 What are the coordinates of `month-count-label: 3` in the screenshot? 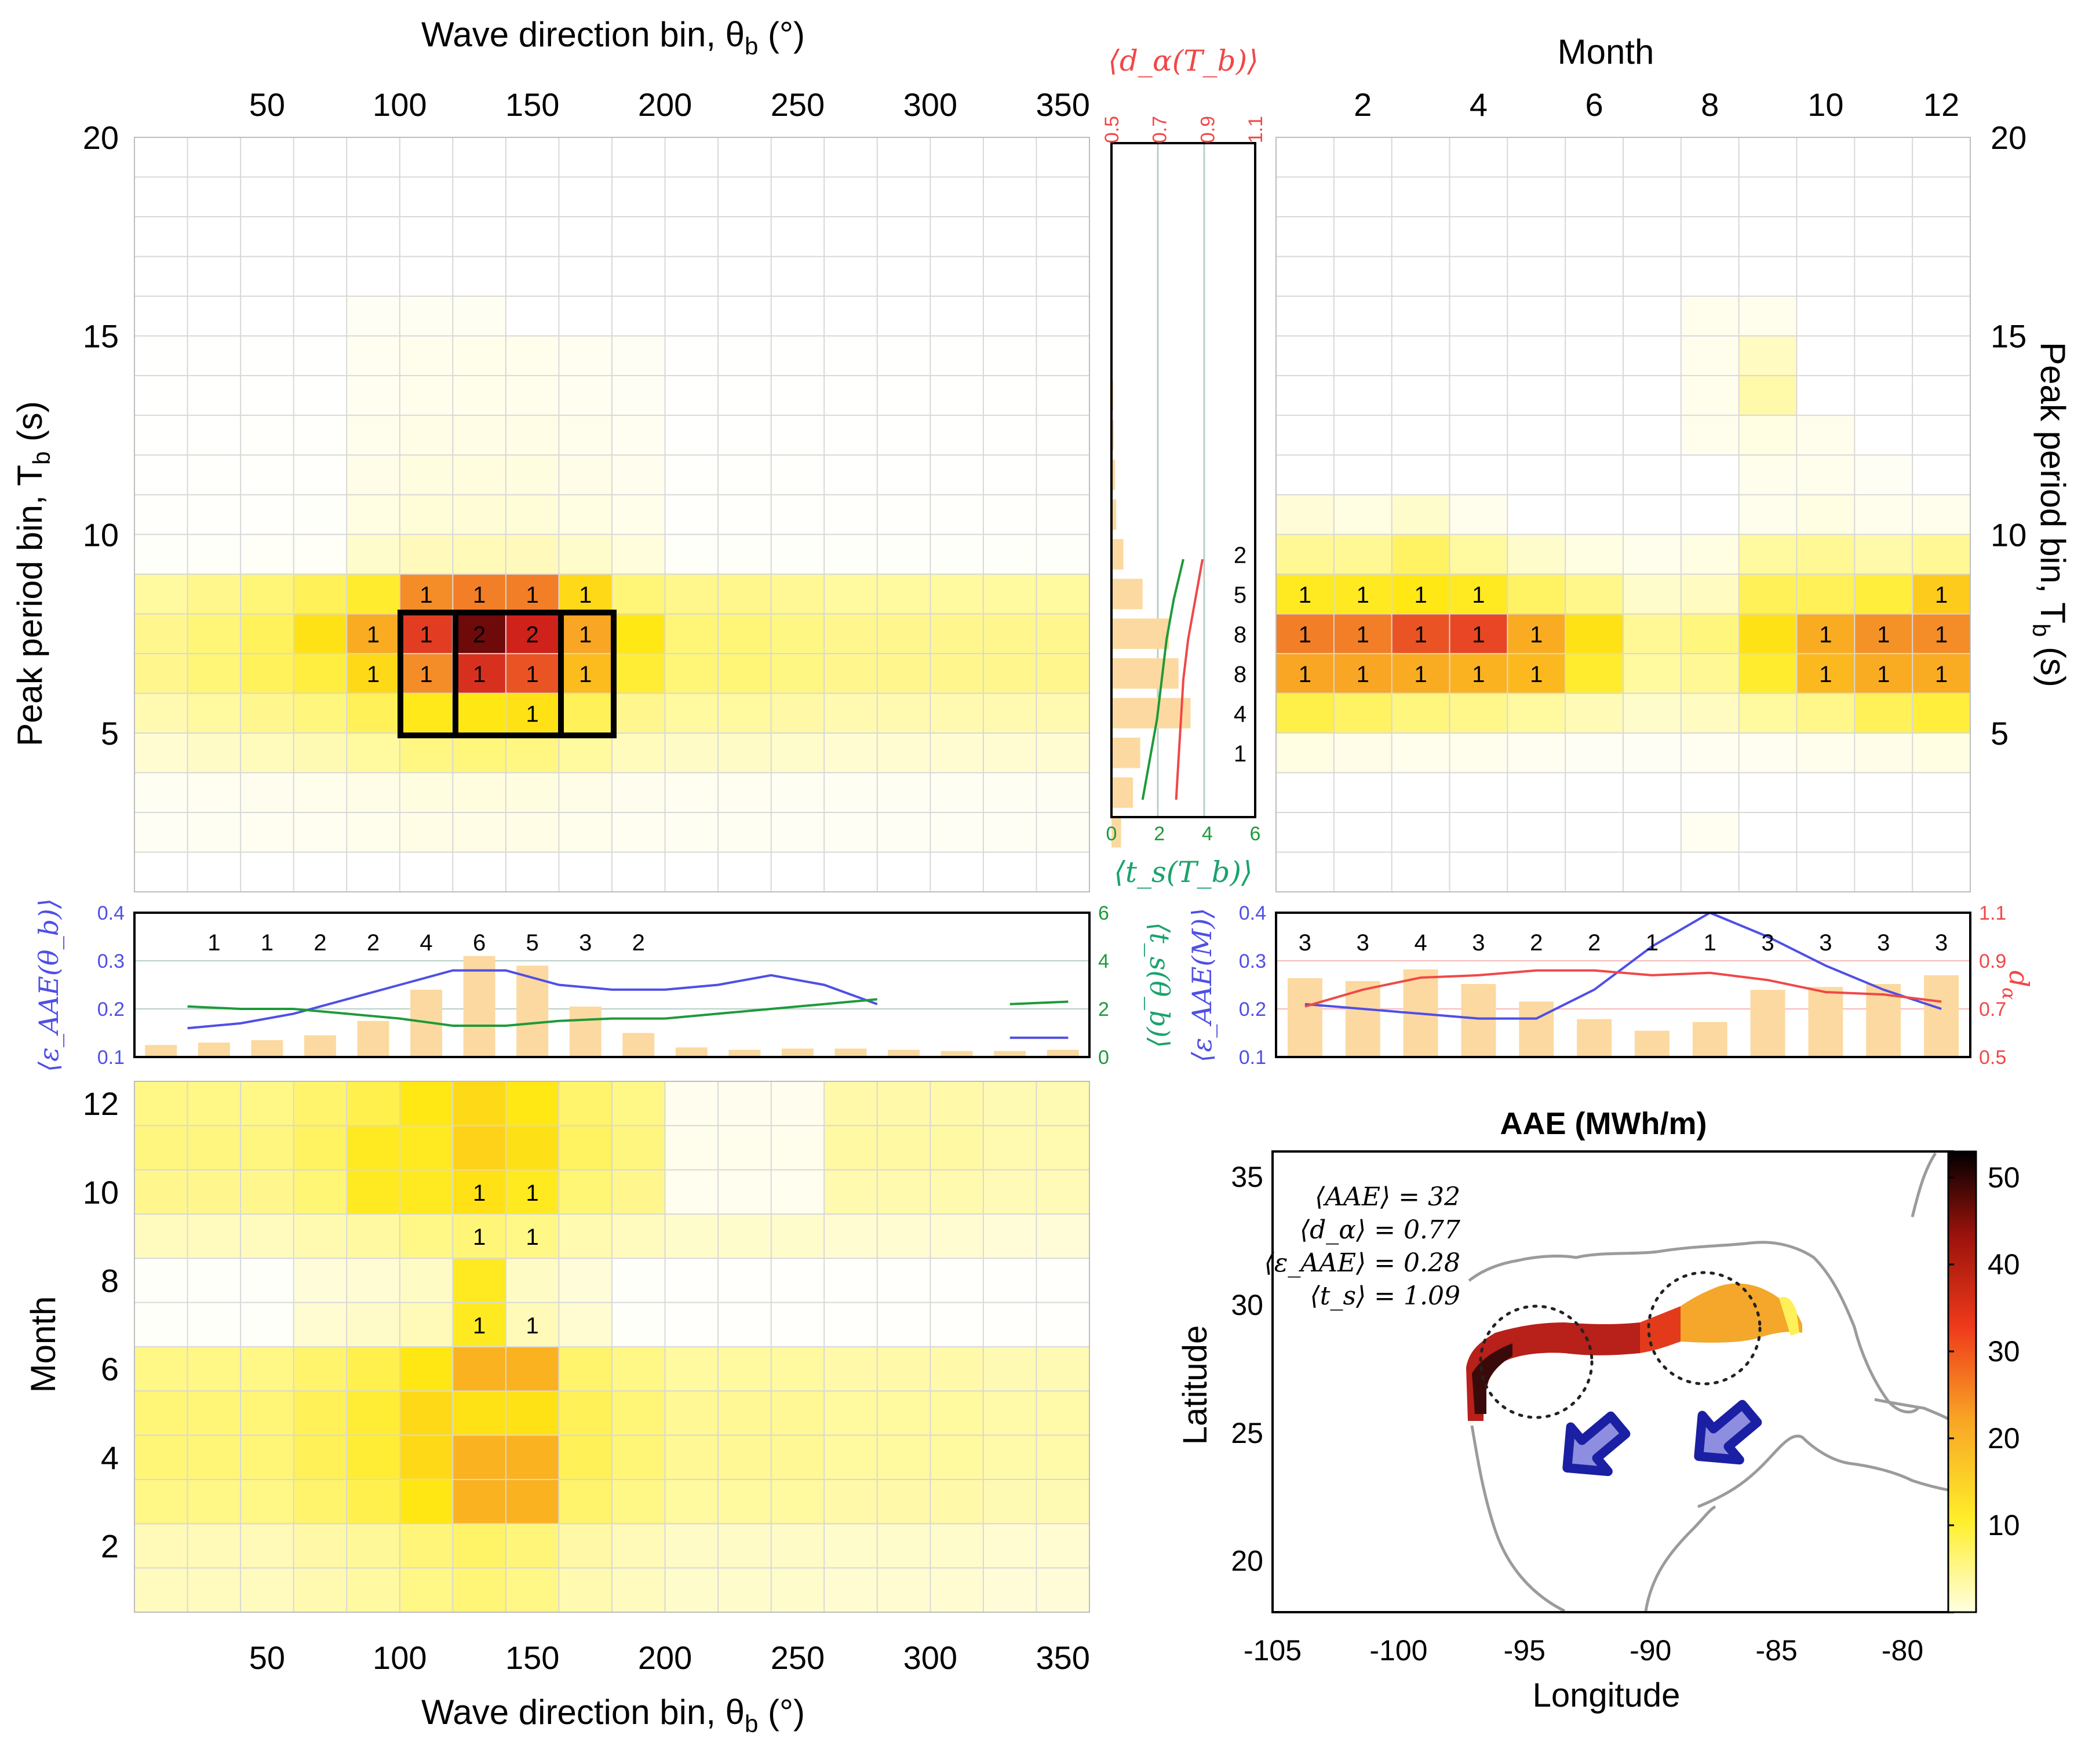 It's located at (1826, 943).